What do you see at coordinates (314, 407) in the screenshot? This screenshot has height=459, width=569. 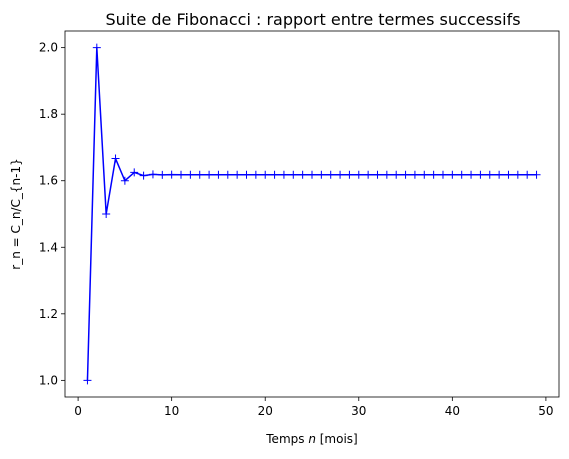 I see `x-axis: 0 10 20 30 40 50` at bounding box center [314, 407].